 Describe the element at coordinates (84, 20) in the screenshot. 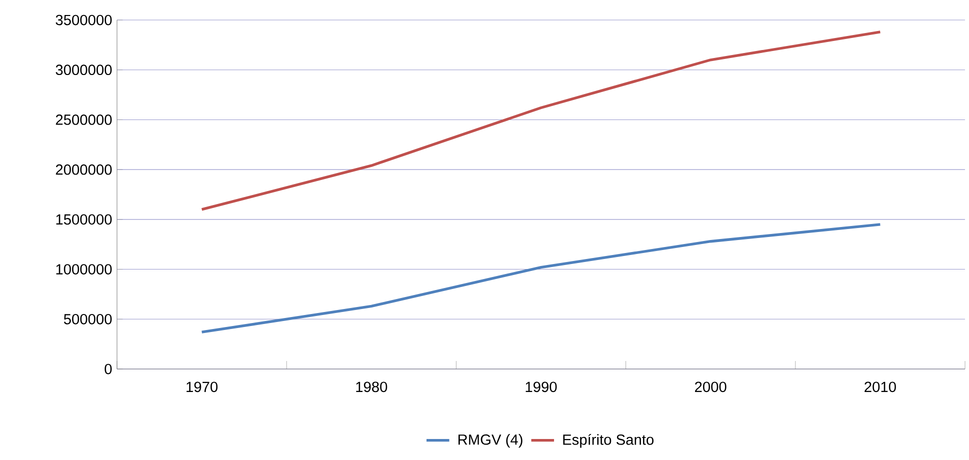

I see `y-tick-label: 3500000` at that location.